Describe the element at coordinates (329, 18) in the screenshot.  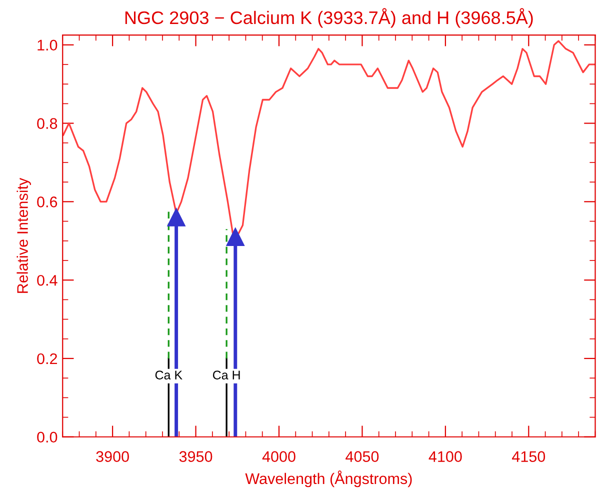
I see `chart-title: NGC 2903 − Calcium K (3933.7Å) and H (3968.5Å)` at that location.